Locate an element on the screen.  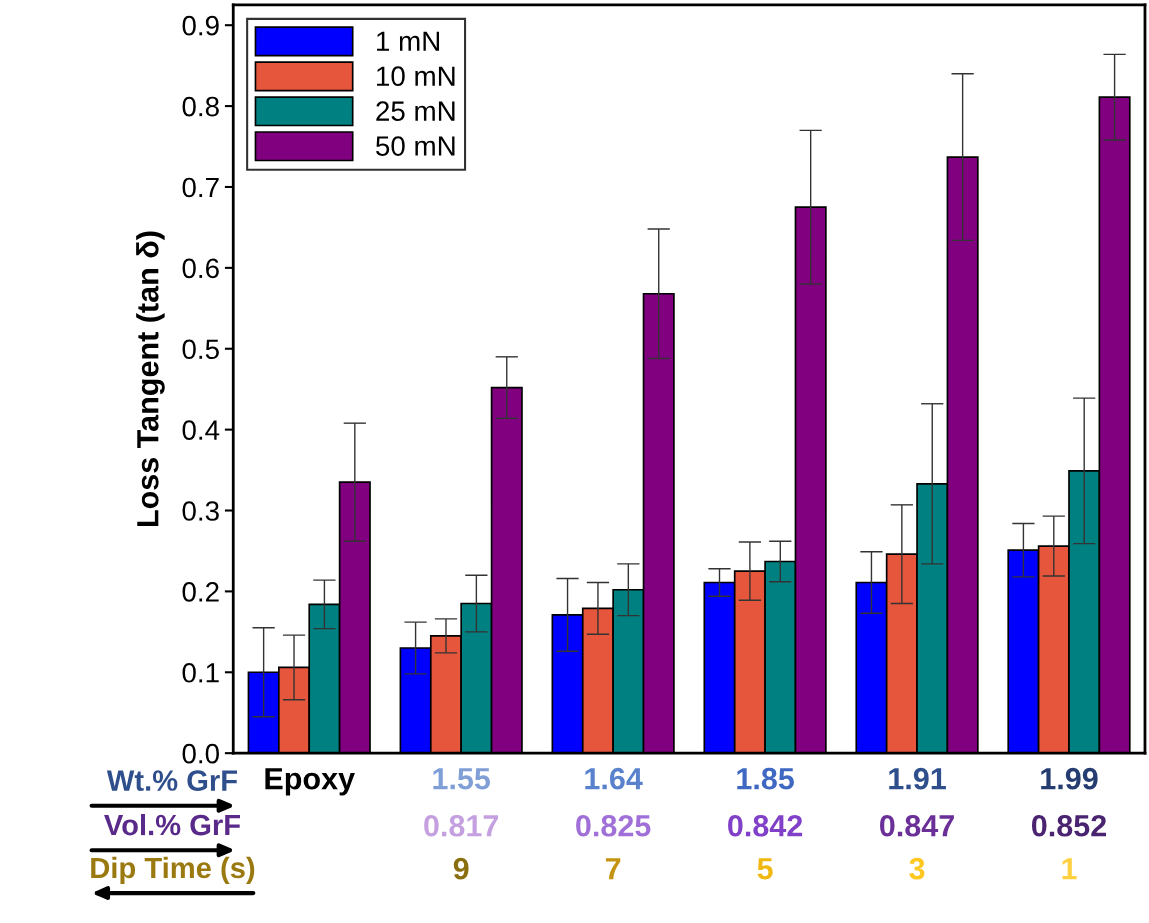
y-tick-label: 0.3 is located at coordinates (200, 511).